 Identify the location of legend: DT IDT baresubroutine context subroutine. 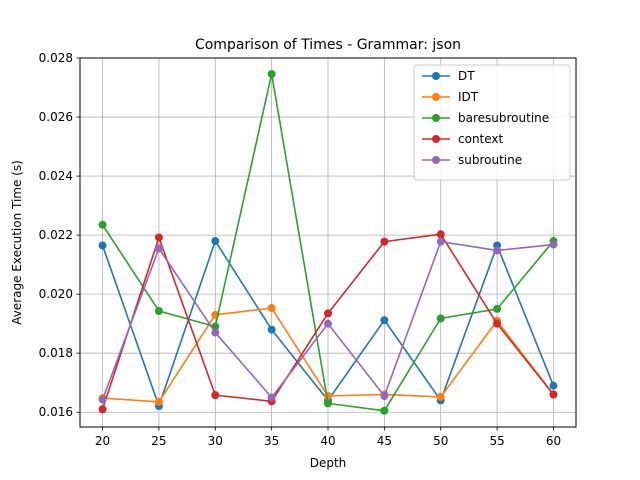
(492, 122).